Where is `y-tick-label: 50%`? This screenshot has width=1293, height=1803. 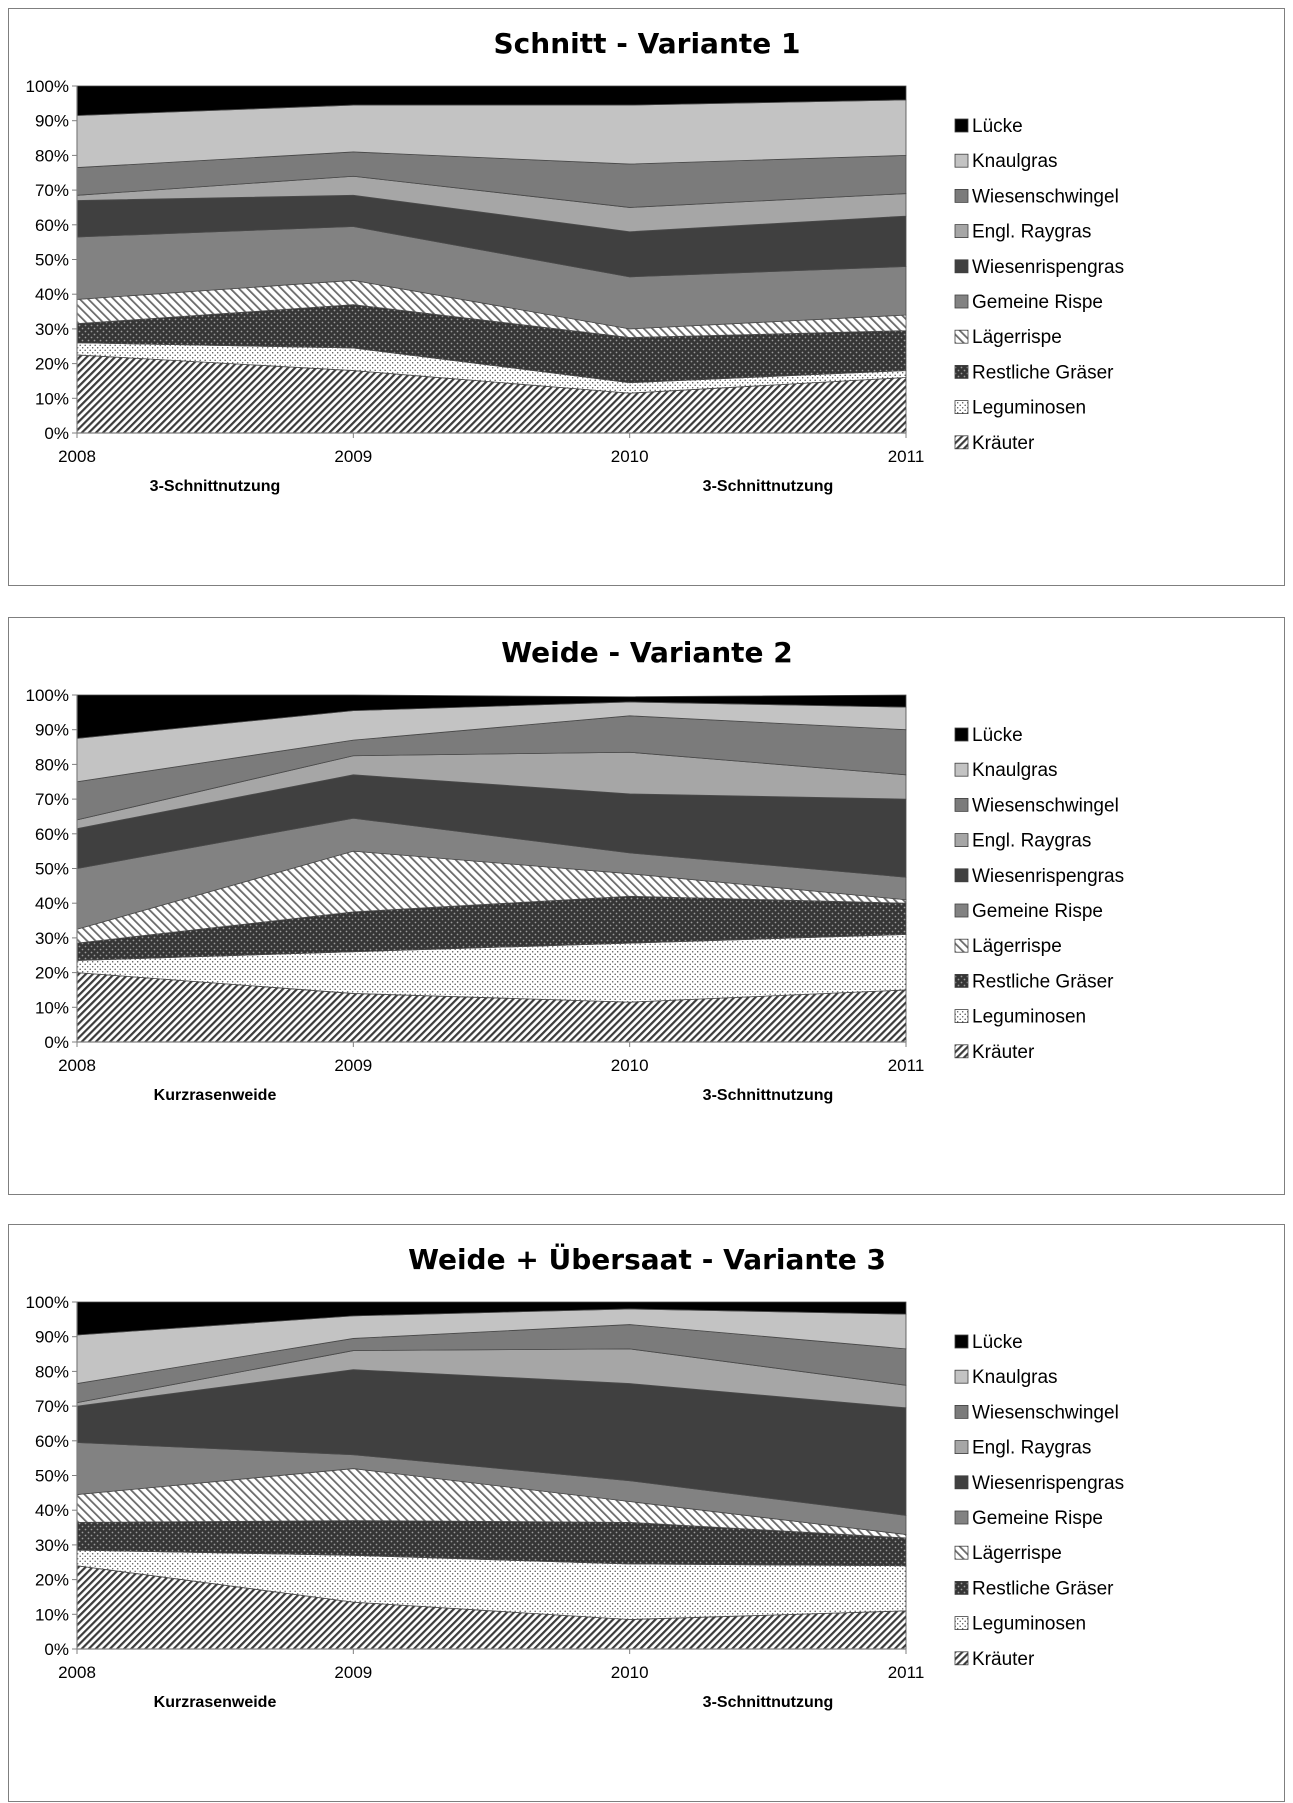 y-tick-label: 50% is located at coordinates (52, 260).